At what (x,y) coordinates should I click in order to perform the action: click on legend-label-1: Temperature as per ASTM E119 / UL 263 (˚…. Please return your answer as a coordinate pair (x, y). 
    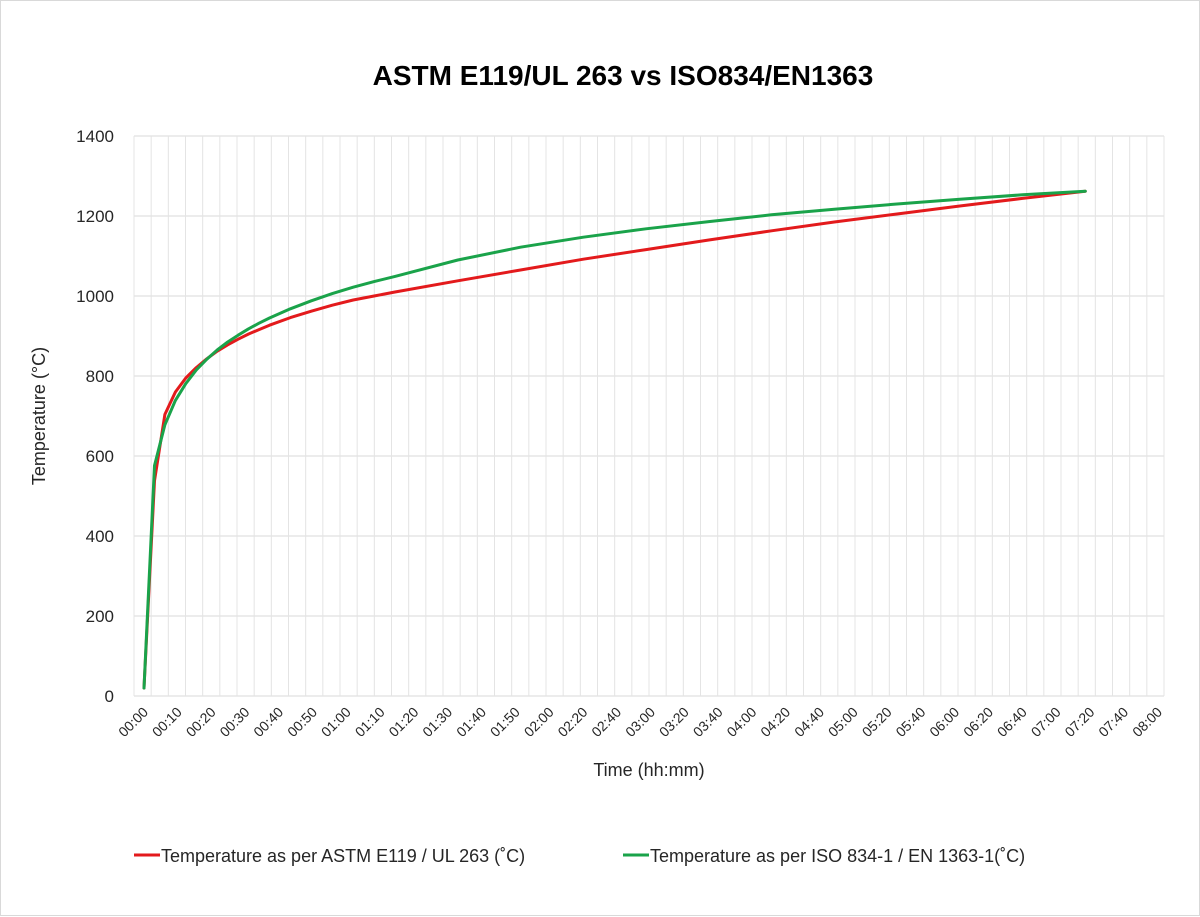
    Looking at the image, I should click on (343, 856).